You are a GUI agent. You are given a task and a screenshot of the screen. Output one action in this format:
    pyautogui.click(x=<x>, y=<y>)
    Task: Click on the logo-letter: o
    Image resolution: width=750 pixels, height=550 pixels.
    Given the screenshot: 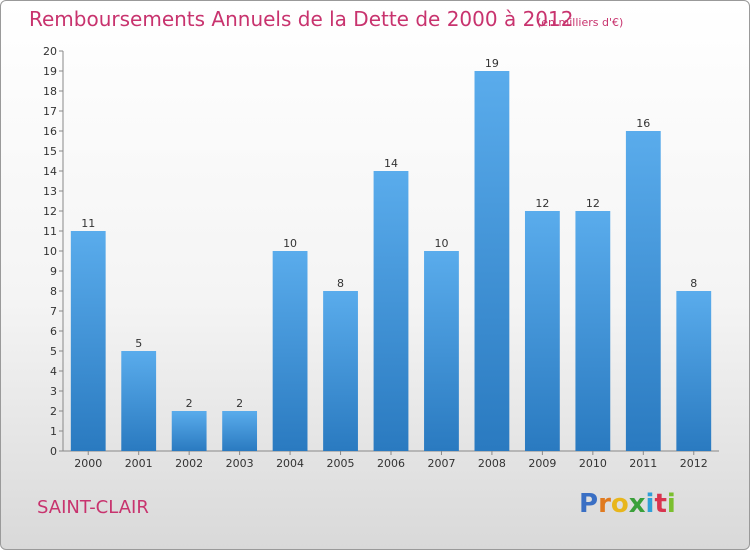 What is the action you would take?
    pyautogui.click(x=619, y=504)
    